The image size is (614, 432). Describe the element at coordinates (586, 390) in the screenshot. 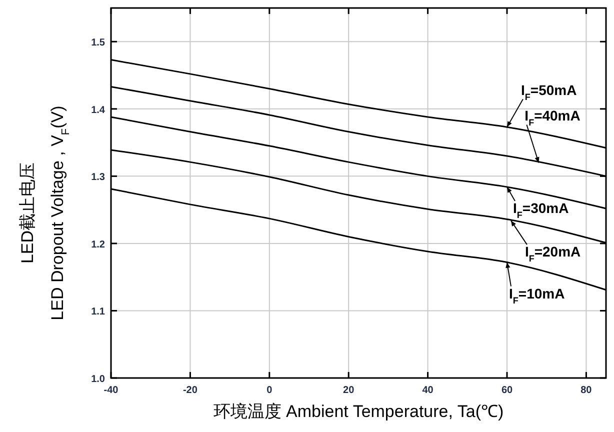

I see `x-tick-label: 80` at that location.